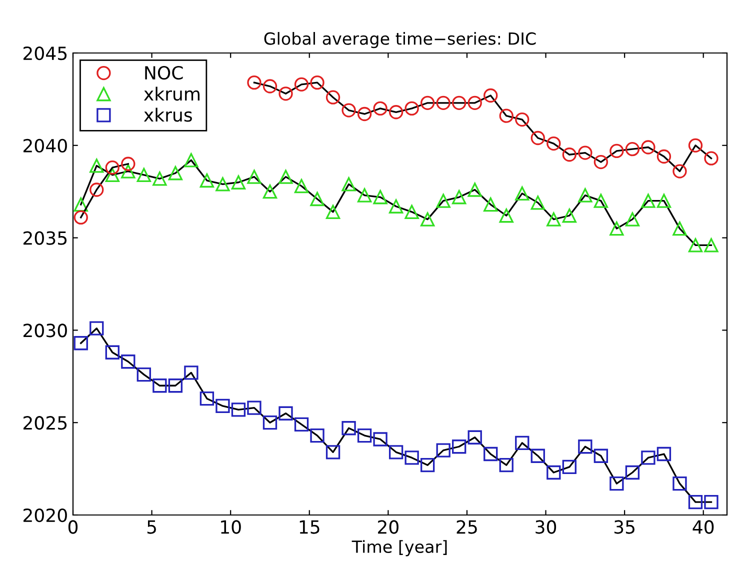 The image size is (731, 581). What do you see at coordinates (73, 527) in the screenshot?
I see `x-tick-label: 0` at bounding box center [73, 527].